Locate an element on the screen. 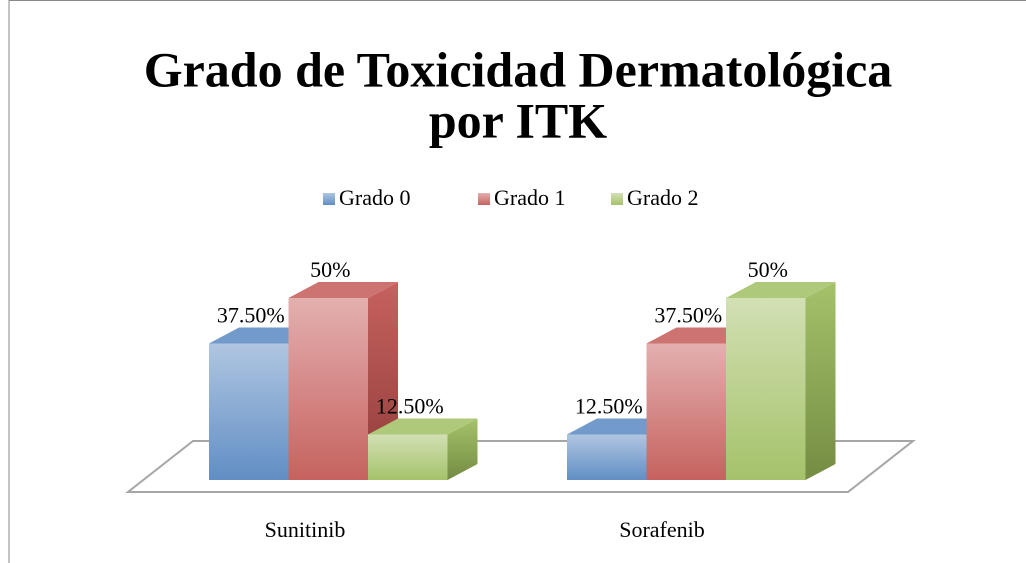  chart-title: Grado de Toxicidad Dermatológica is located at coordinates (518, 69).